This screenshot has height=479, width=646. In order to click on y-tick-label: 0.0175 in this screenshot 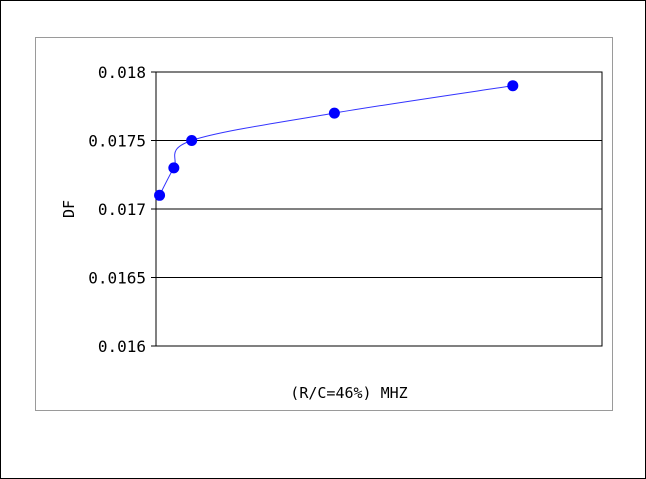, I will do `click(117, 141)`.